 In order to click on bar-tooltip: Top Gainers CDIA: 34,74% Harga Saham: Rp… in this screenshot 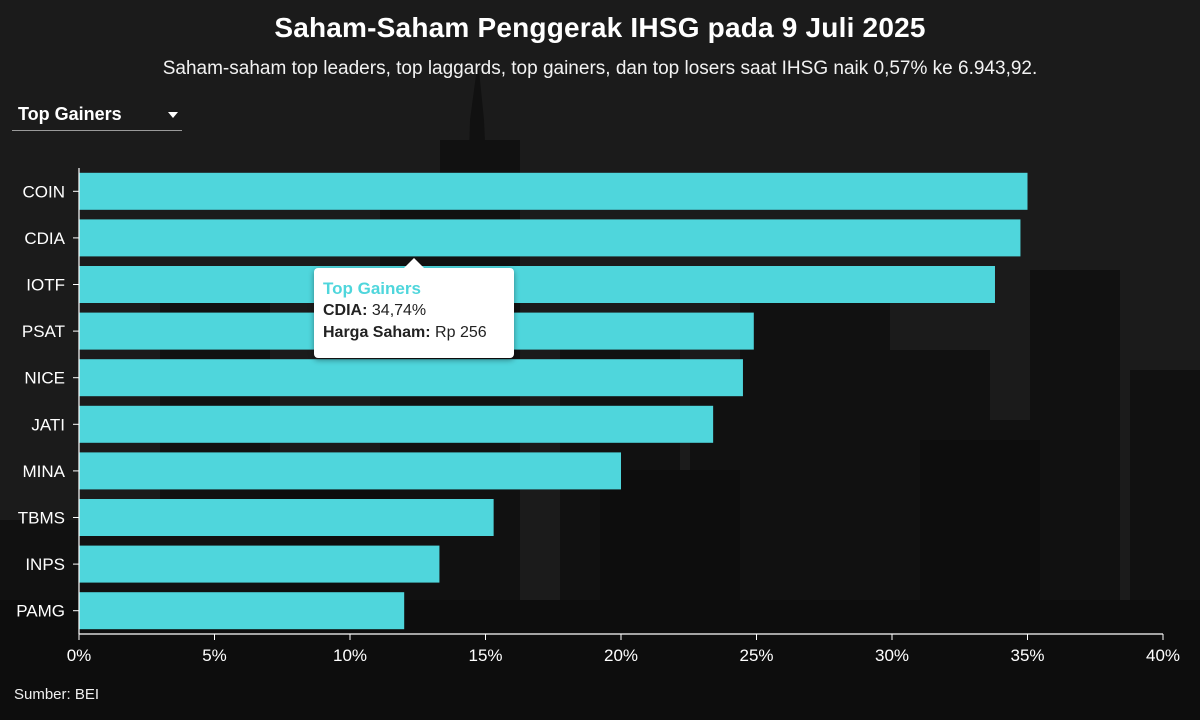, I will do `click(414, 308)`.